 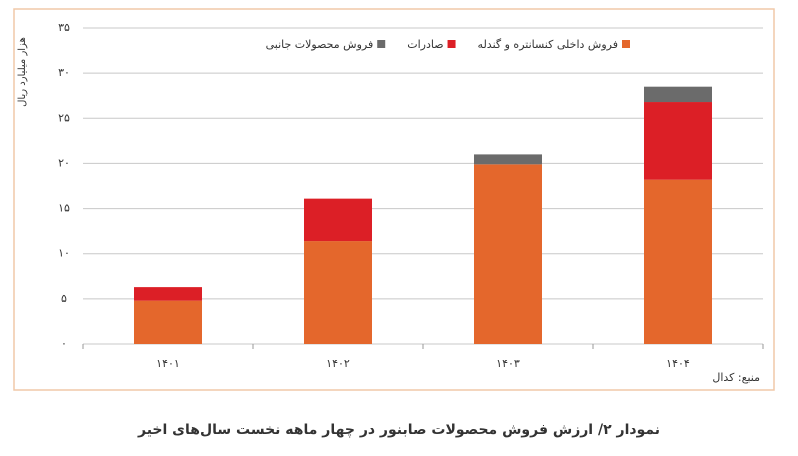 What do you see at coordinates (64, 298) in the screenshot?
I see `y-tick-label: ۵` at bounding box center [64, 298].